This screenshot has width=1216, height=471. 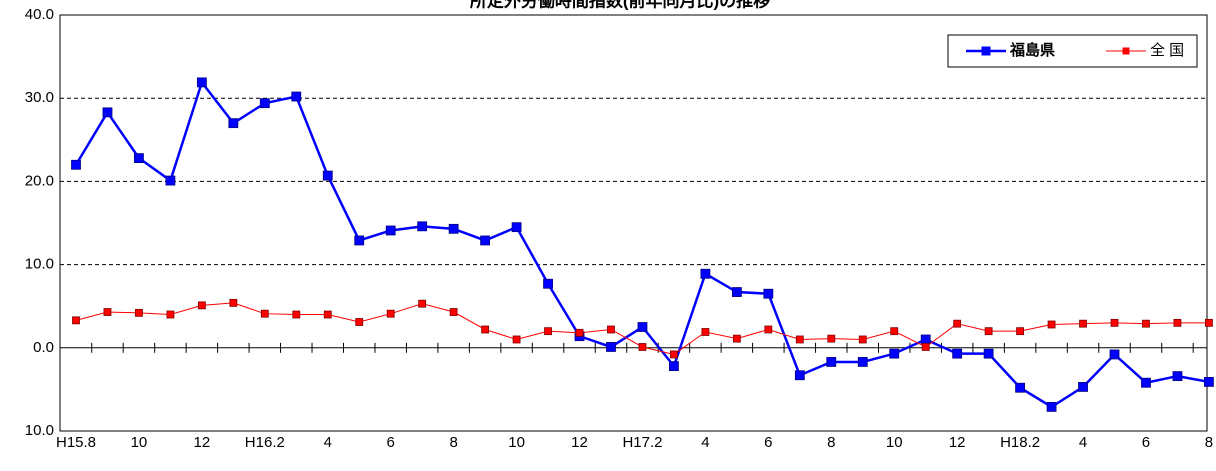 What do you see at coordinates (39, 97) in the screenshot?
I see `y-tick-label: 30.0` at bounding box center [39, 97].